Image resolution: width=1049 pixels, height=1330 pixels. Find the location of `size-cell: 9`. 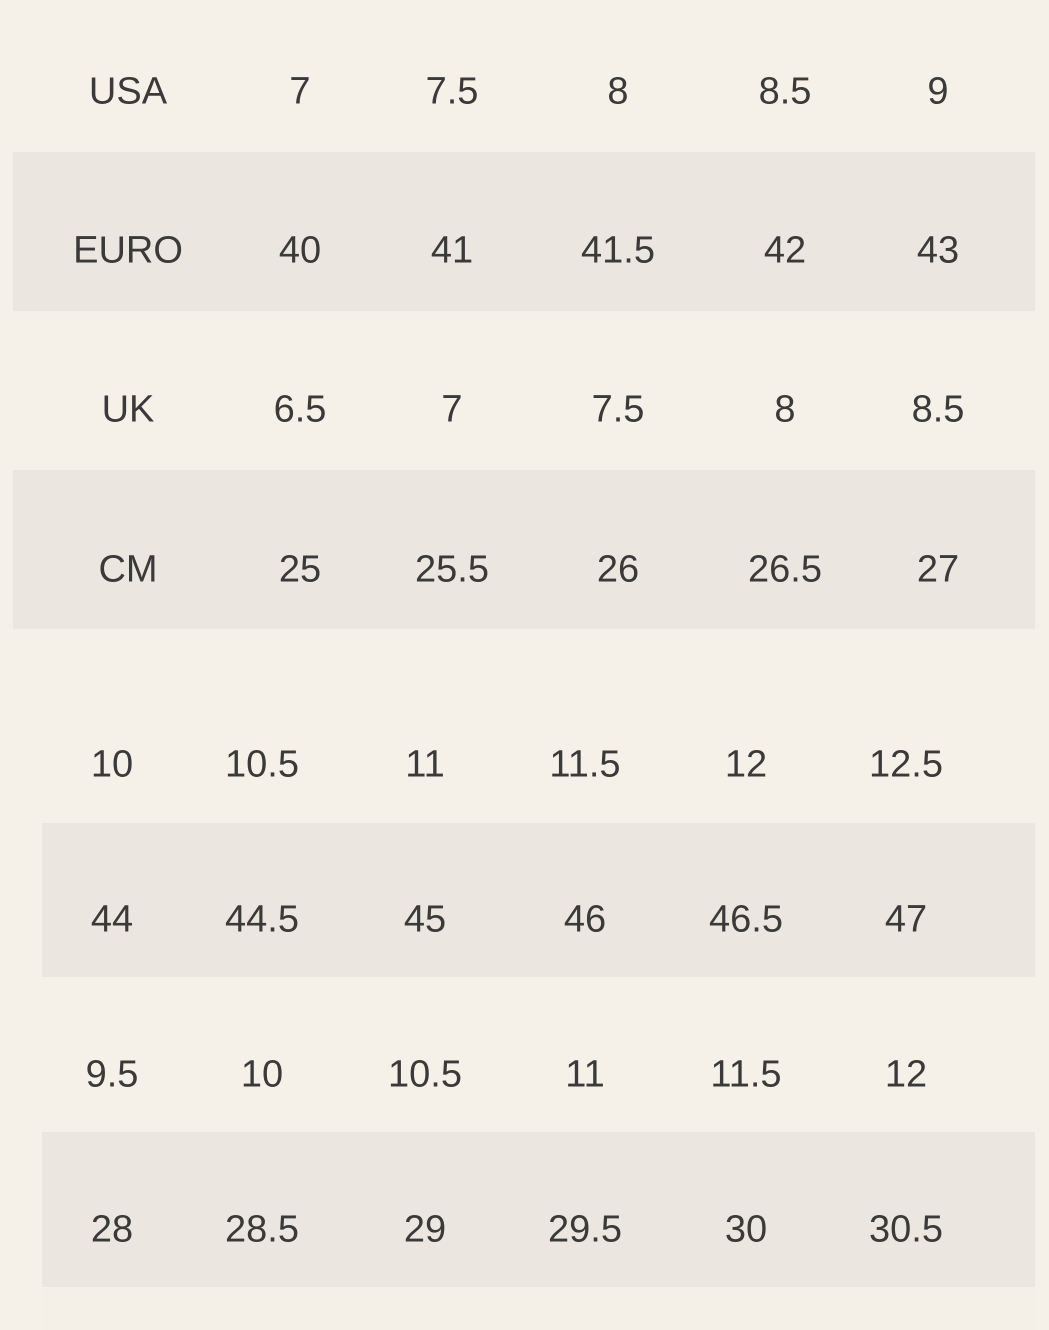

size-cell: 9 is located at coordinates (938, 91).